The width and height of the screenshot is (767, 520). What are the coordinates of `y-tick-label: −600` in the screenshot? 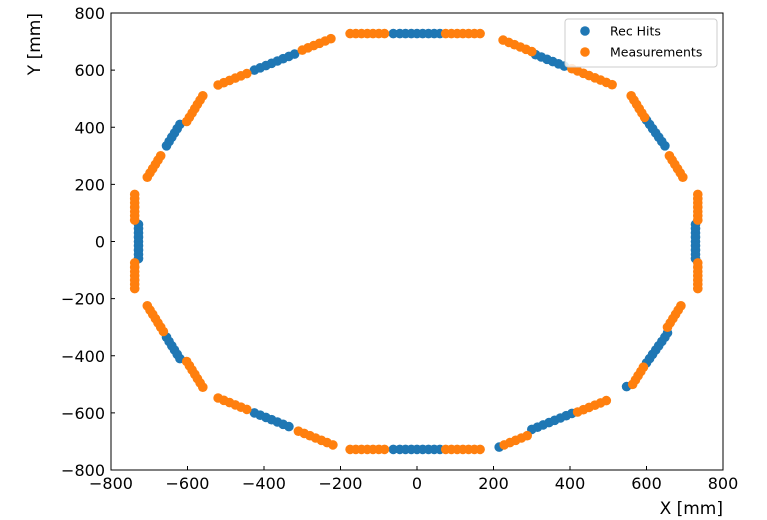 It's located at (83, 413).